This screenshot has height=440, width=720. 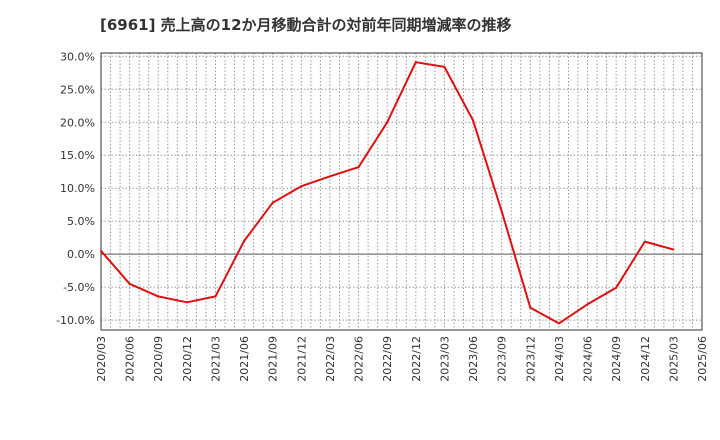 I want to click on y-tick-label: 15.0%, so click(x=77, y=155).